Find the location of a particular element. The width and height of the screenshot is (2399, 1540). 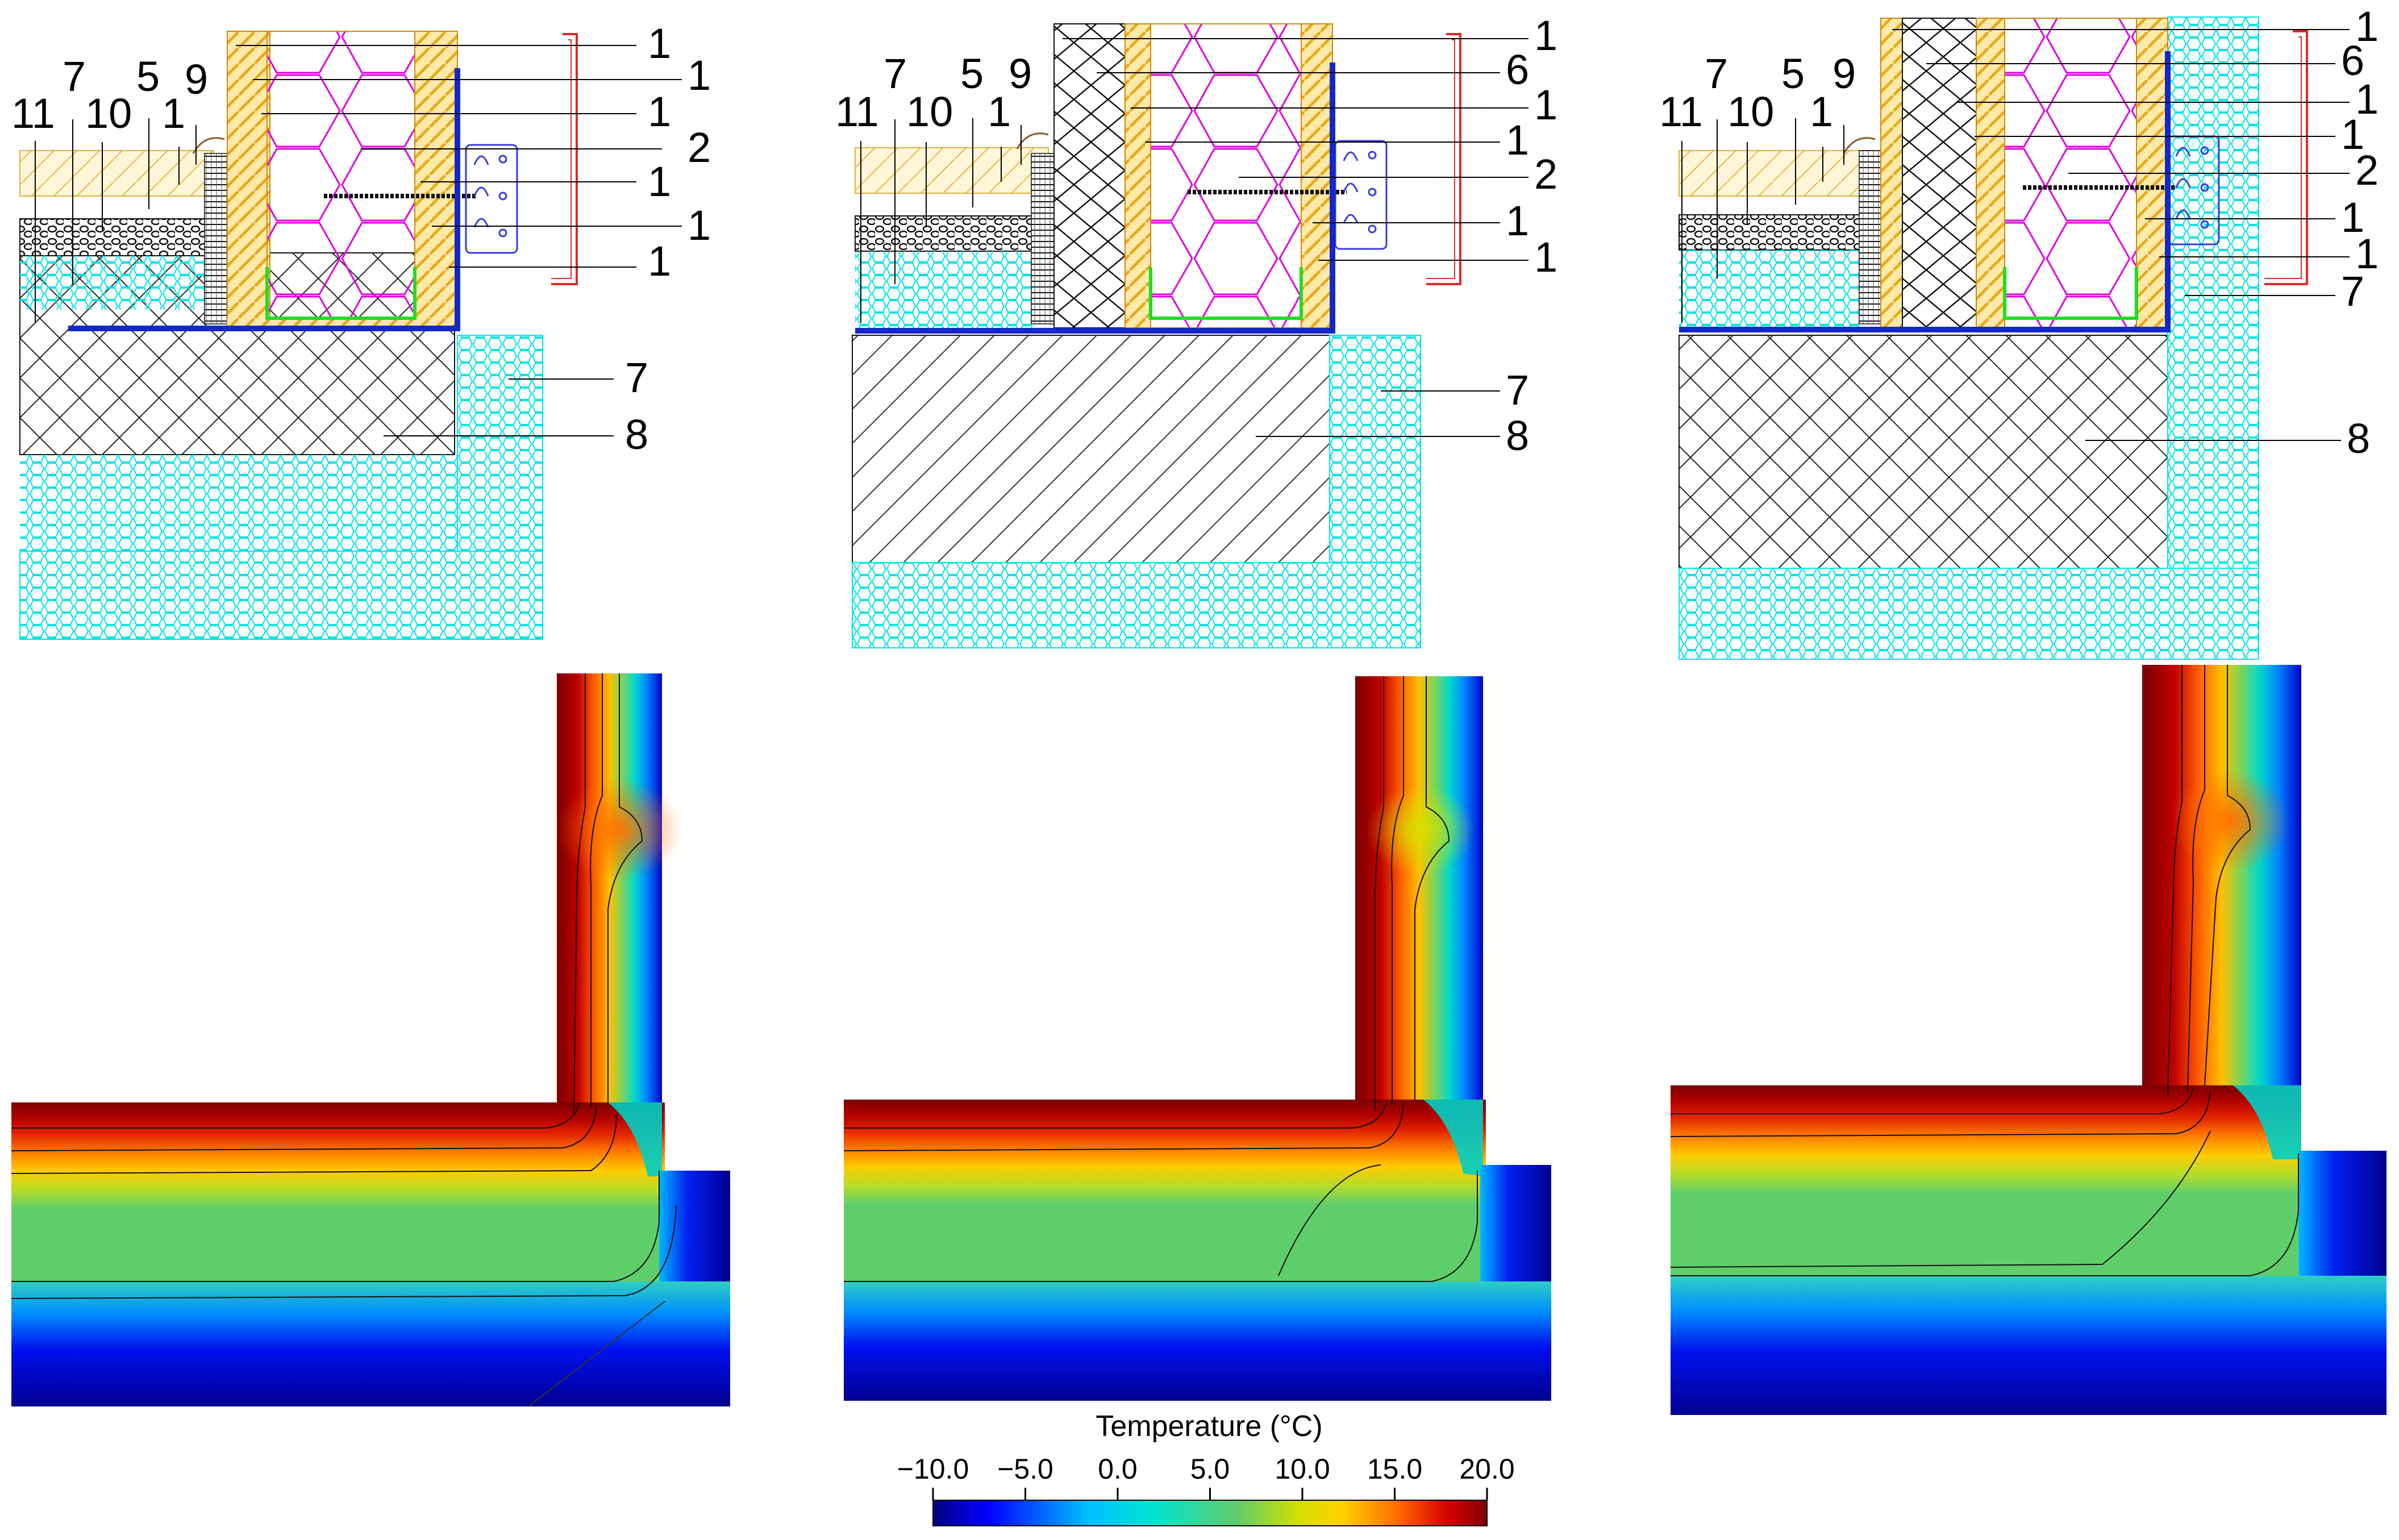

colorbar-tick-label: −5.0 is located at coordinates (1025, 1469).